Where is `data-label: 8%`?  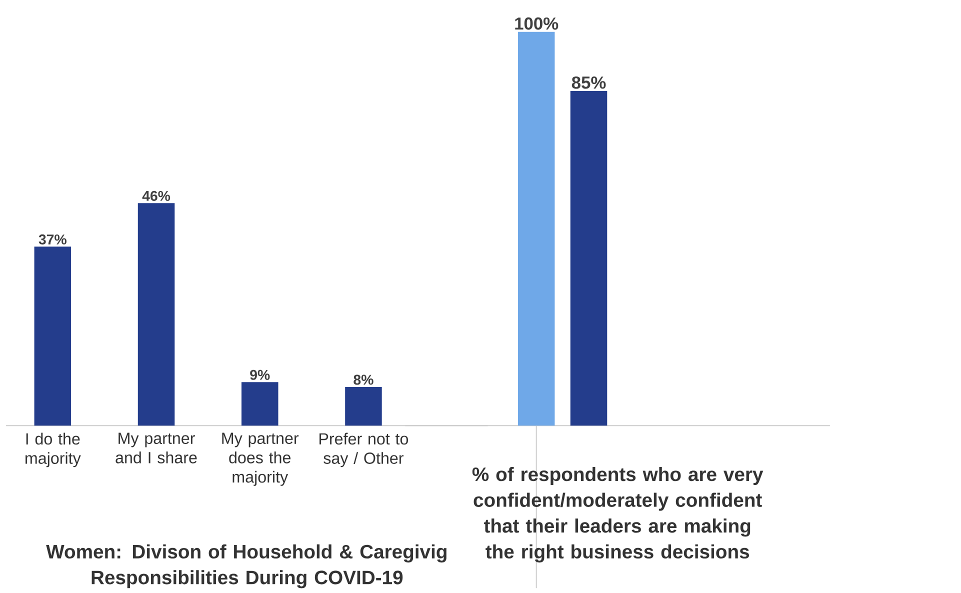
data-label: 8% is located at coordinates (364, 379).